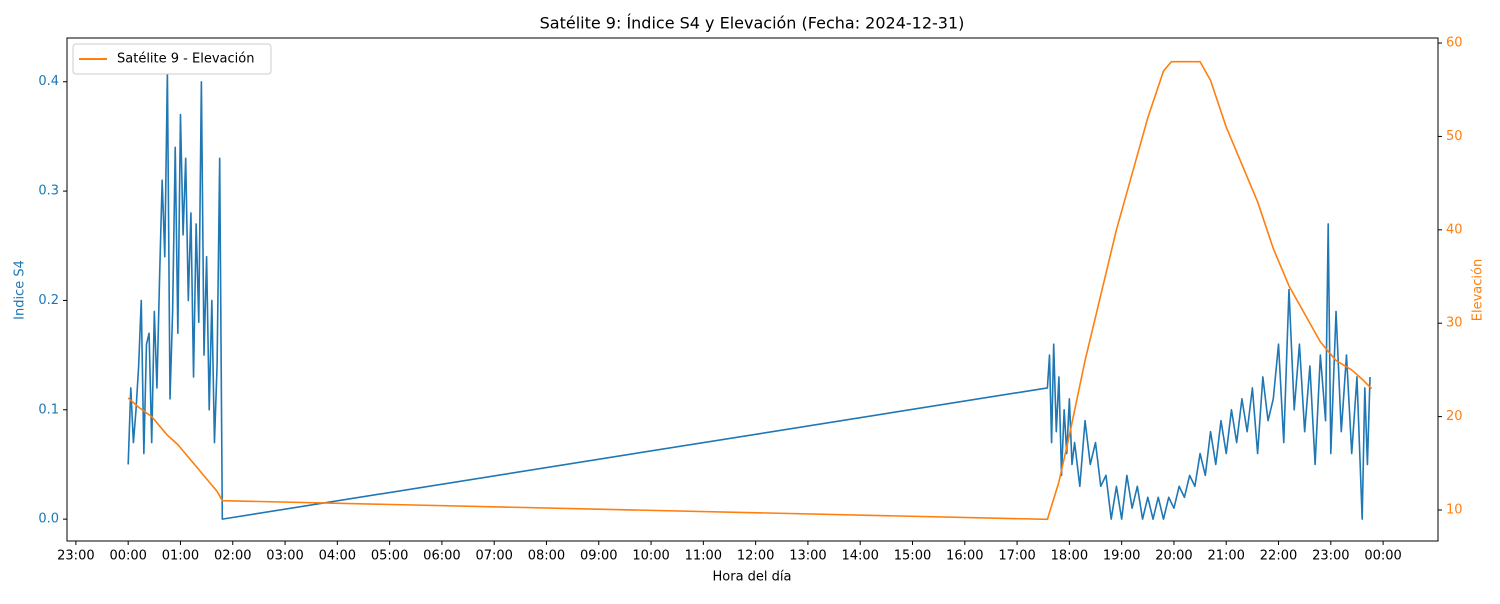 The image size is (1500, 604). What do you see at coordinates (48, 81) in the screenshot?
I see `y-tick-label: 0.4` at bounding box center [48, 81].